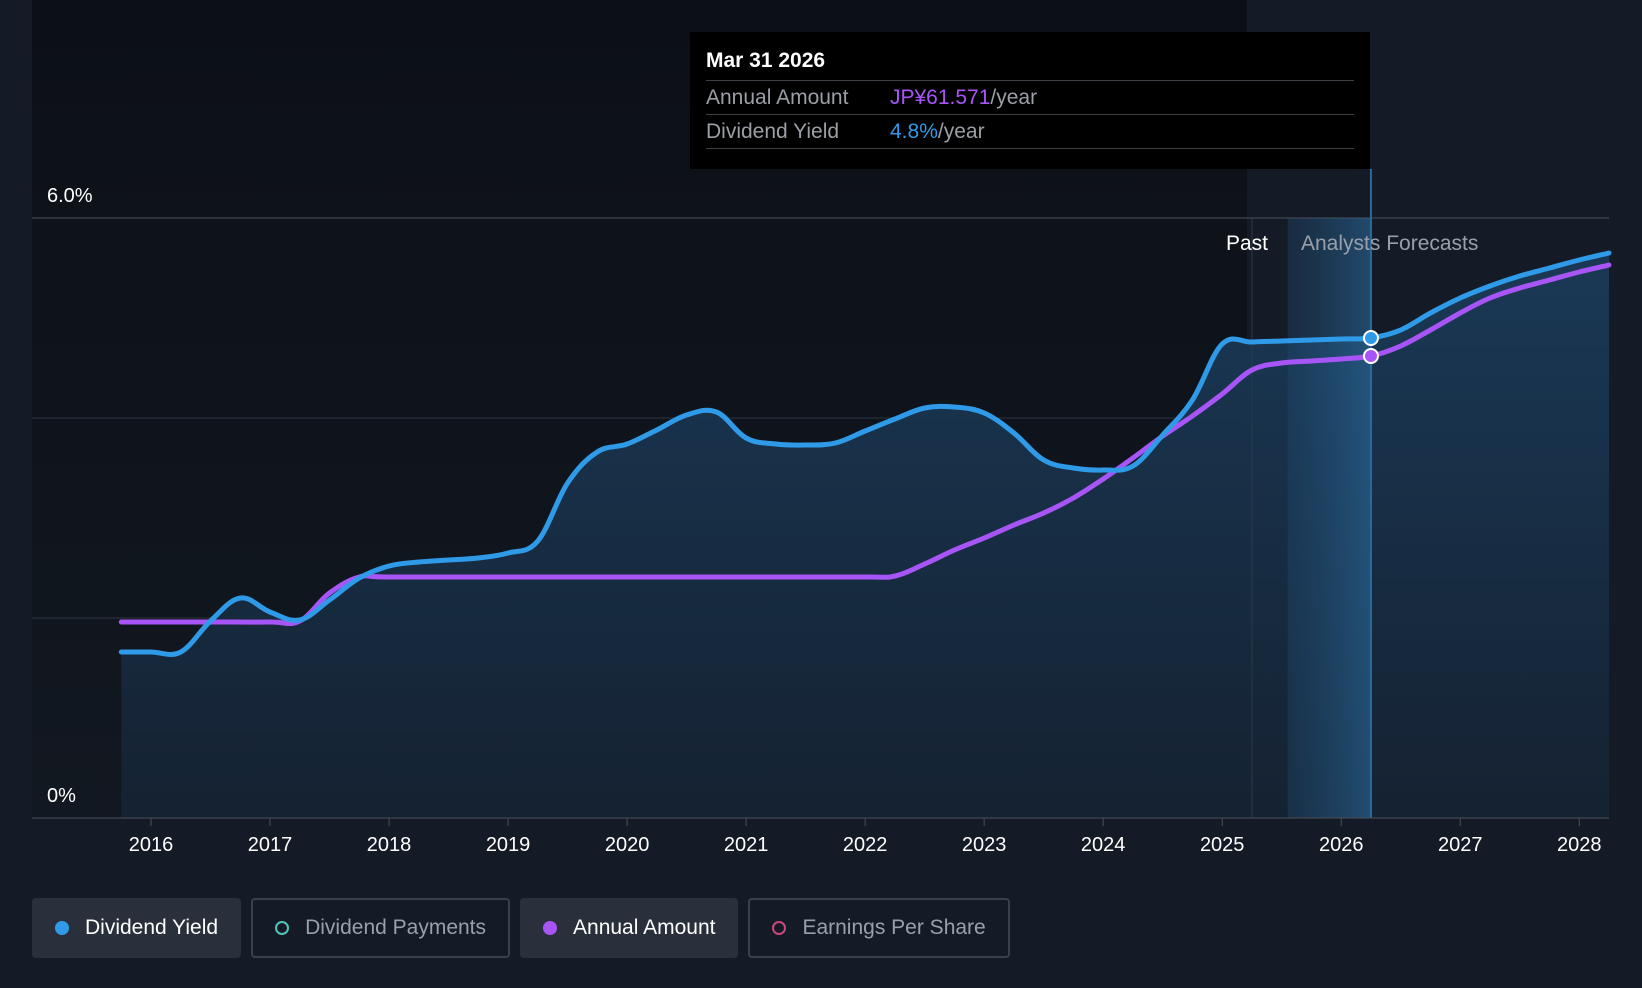 This screenshot has width=1642, height=988. I want to click on legend-earnings-per-share: Earnings Per Share, so click(879, 928).